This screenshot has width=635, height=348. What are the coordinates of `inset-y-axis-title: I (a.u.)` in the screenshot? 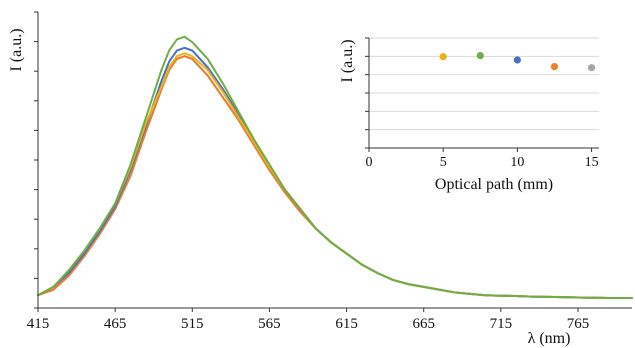 It's located at (347, 60).